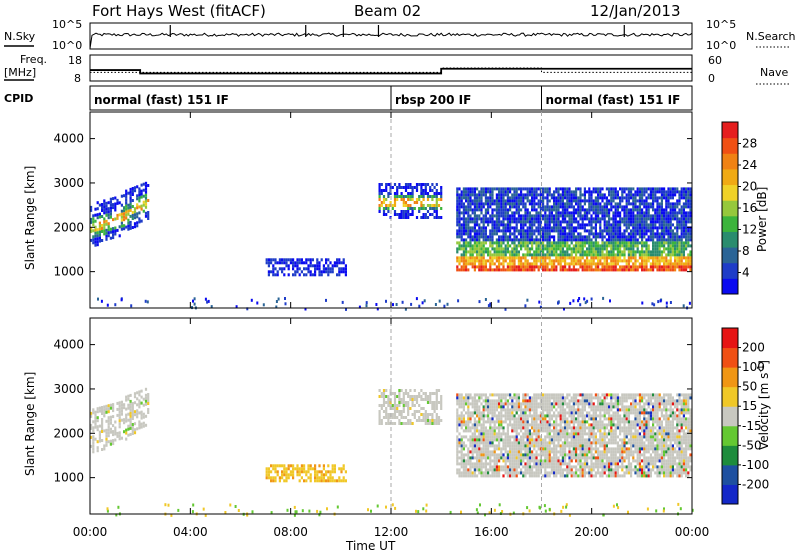 This screenshot has width=800, height=554. What do you see at coordinates (68, 227) in the screenshot?
I see `y-tick-label: 2000` at bounding box center [68, 227].